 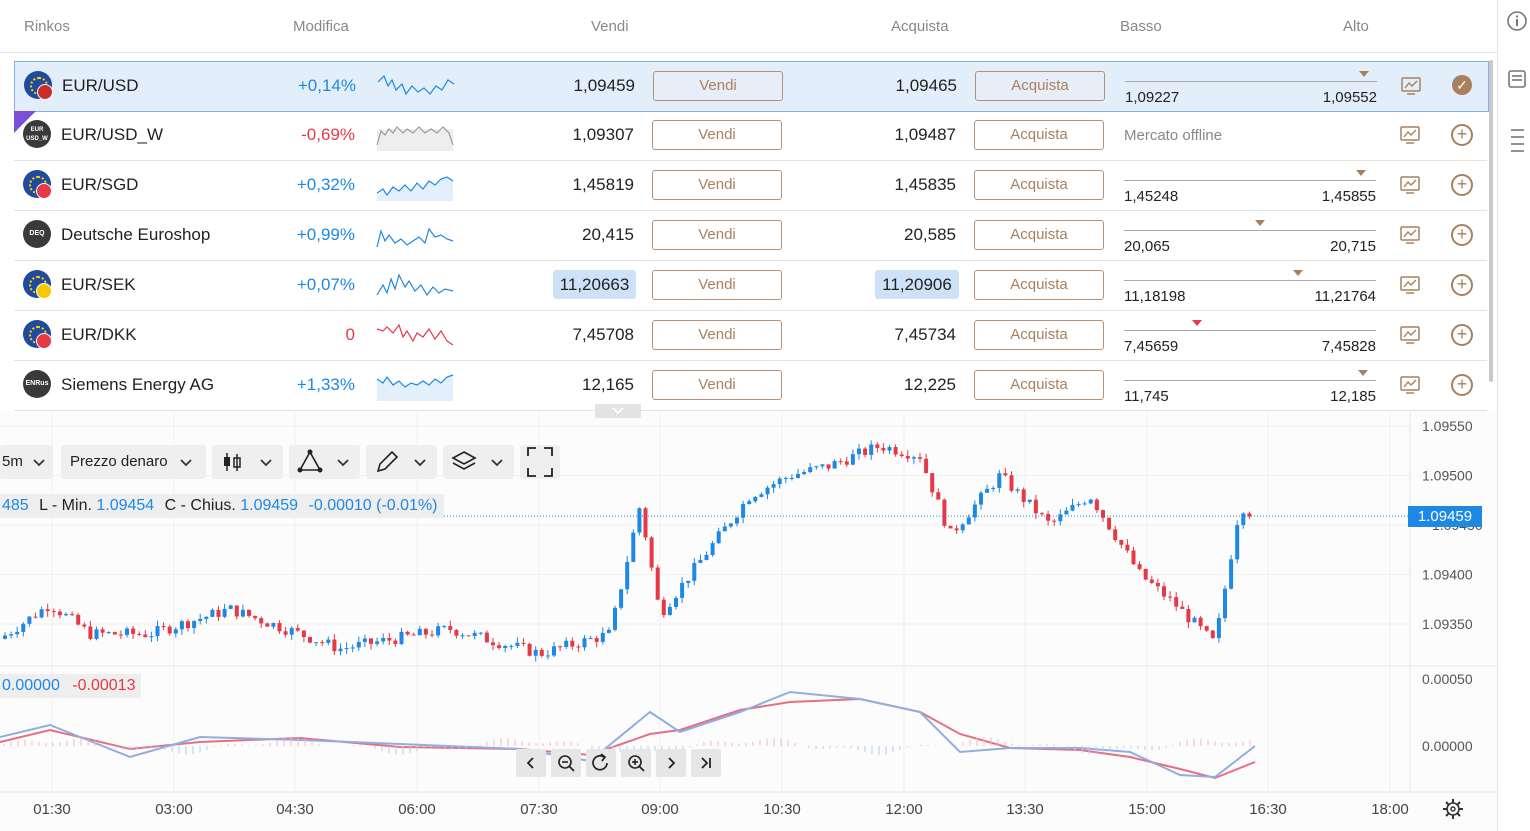 What do you see at coordinates (26, 462) in the screenshot?
I see `interval-select: 5m` at bounding box center [26, 462].